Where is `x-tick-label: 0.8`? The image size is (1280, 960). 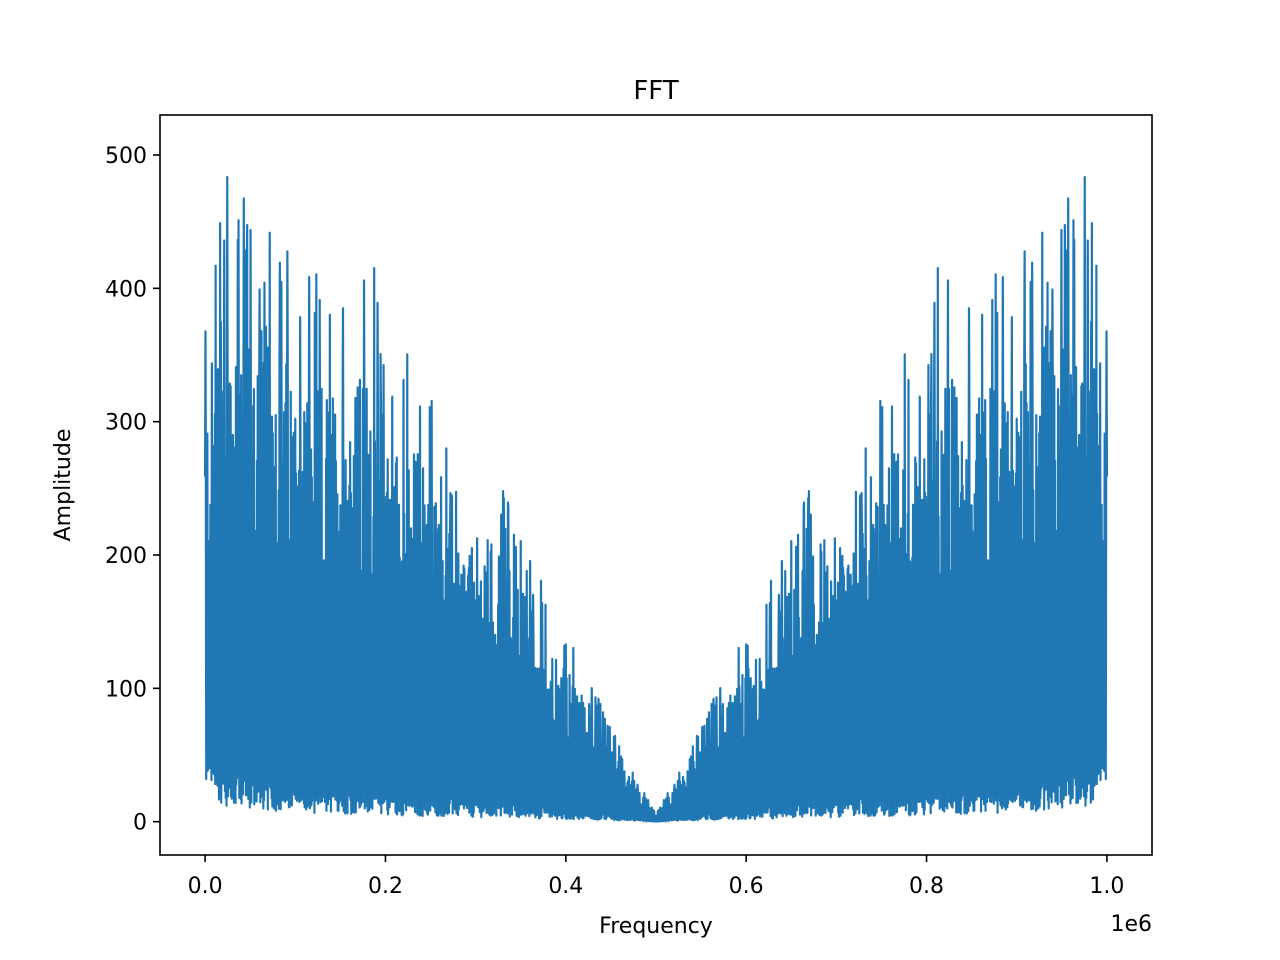
x-tick-label: 0.8 is located at coordinates (926, 886).